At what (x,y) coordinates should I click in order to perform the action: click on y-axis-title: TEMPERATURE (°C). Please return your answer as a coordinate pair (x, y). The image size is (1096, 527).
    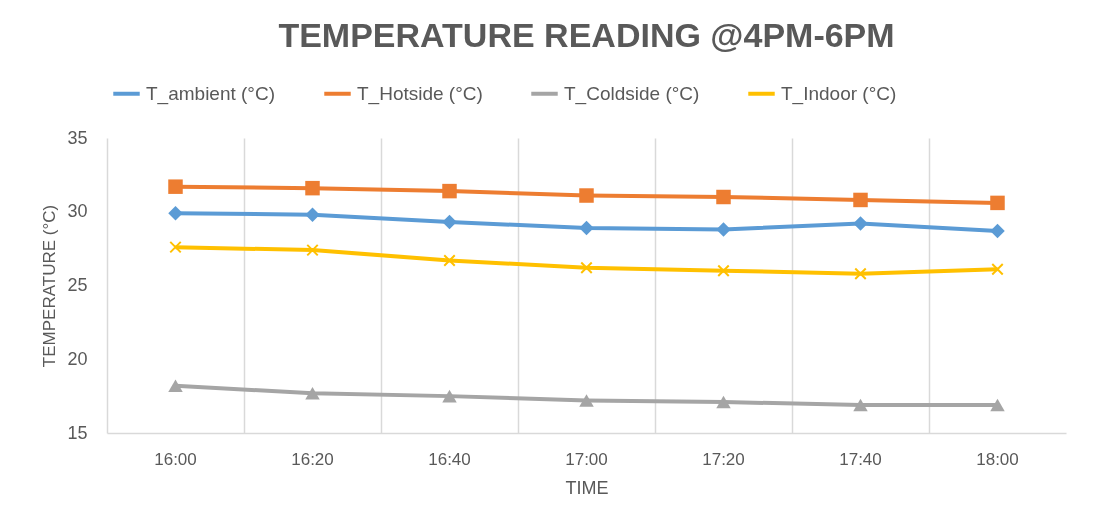
    Looking at the image, I should click on (50, 286).